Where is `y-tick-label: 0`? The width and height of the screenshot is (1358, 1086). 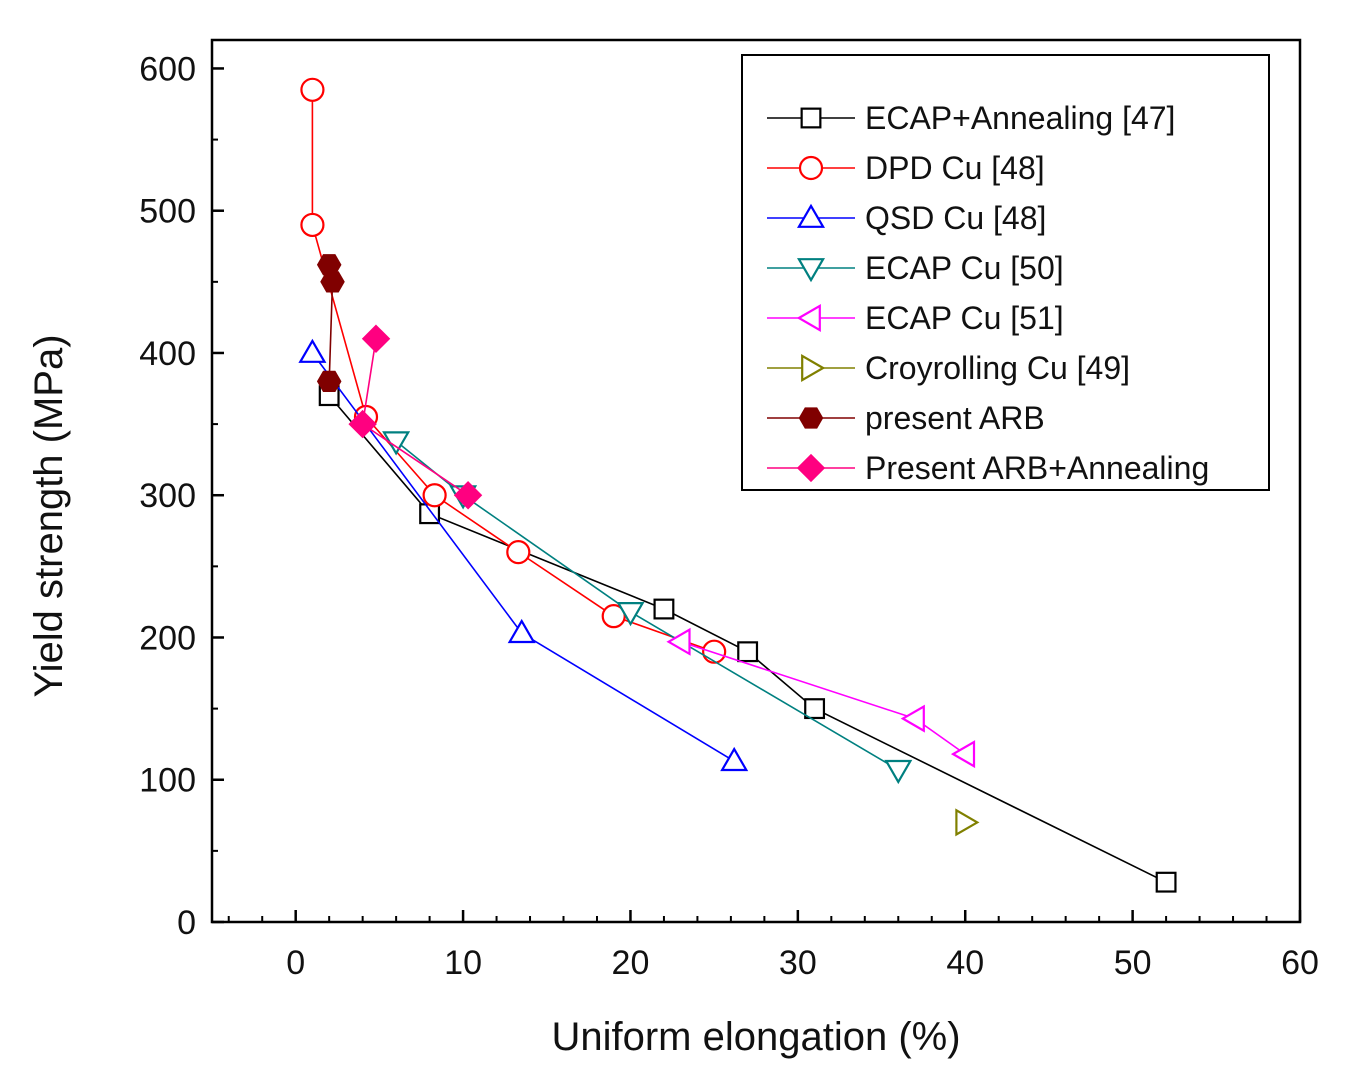
y-tick-label: 0 is located at coordinates (186, 923).